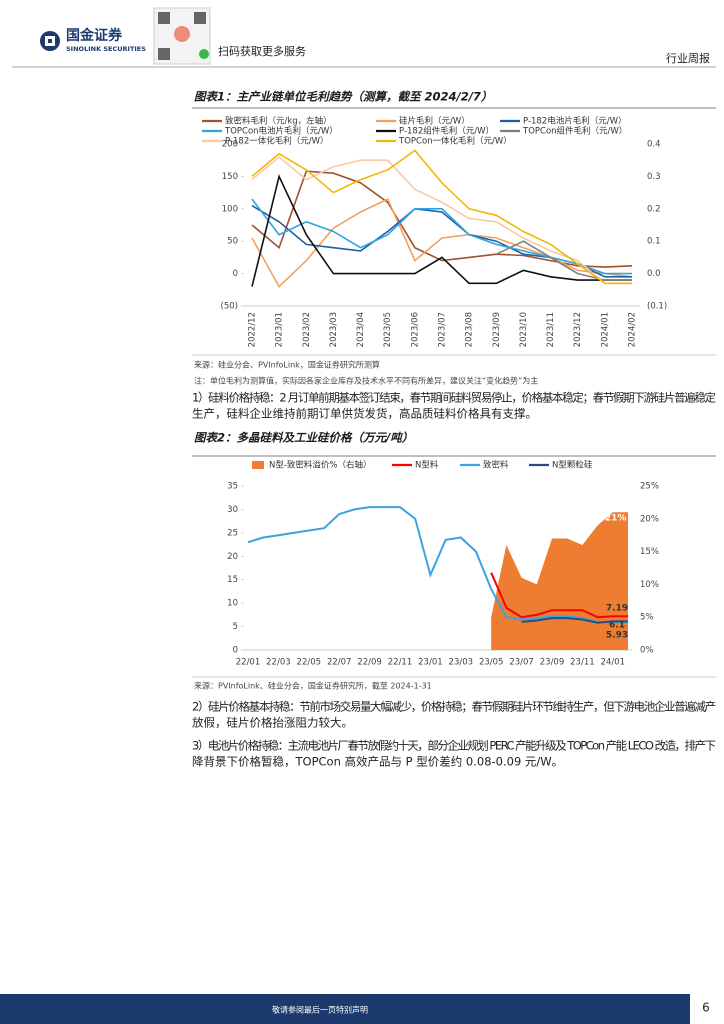 The width and height of the screenshot is (724, 1024). What do you see at coordinates (388, 329) in the screenshot?
I see `x-tick-label: 2023/05` at bounding box center [388, 329].